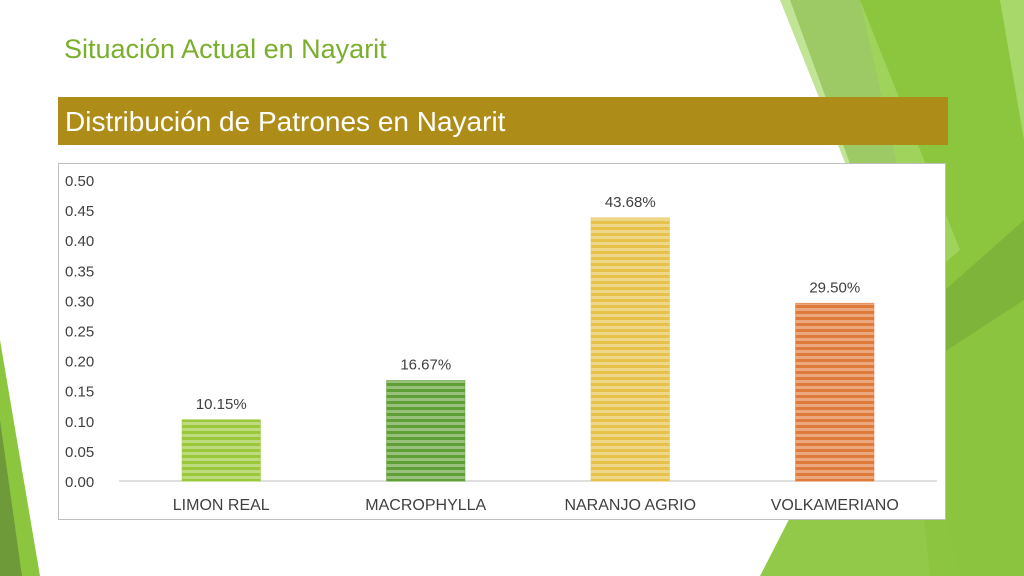  Describe the element at coordinates (79, 452) in the screenshot. I see `y-tick-label: 0.05` at that location.